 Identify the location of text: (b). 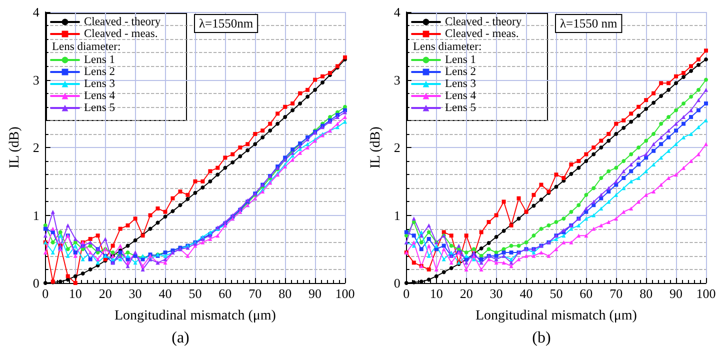
(541, 338).